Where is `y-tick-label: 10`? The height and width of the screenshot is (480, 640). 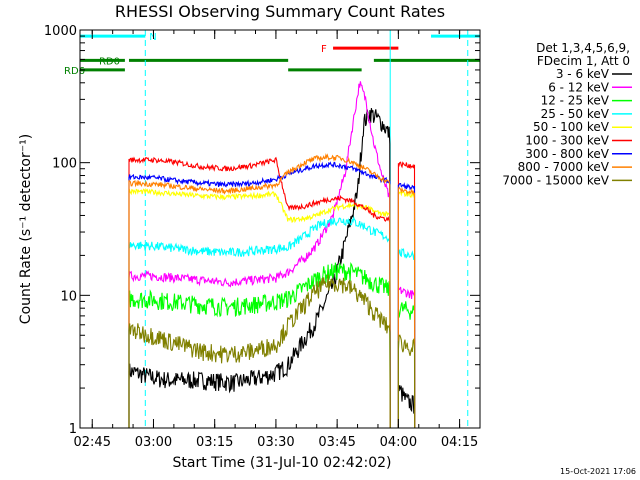 y-tick-label: 10 is located at coordinates (68, 296).